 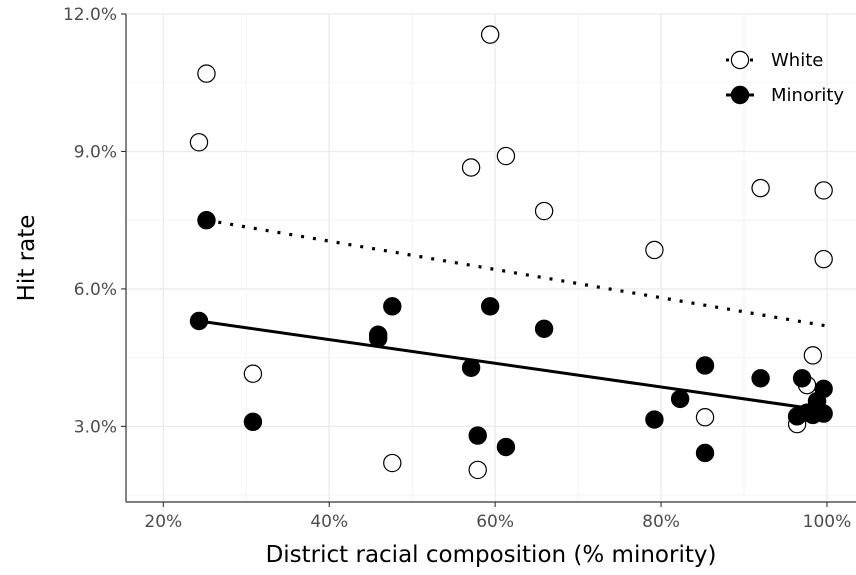 What do you see at coordinates (495, 522) in the screenshot?
I see `x-tick-label: 60%` at bounding box center [495, 522].